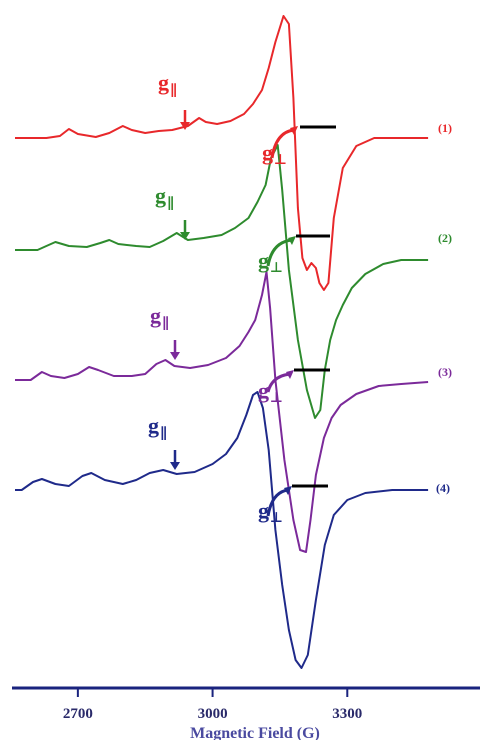  Describe the element at coordinates (267, 152) in the screenshot. I see `g-perp-label-1: g` at that location.